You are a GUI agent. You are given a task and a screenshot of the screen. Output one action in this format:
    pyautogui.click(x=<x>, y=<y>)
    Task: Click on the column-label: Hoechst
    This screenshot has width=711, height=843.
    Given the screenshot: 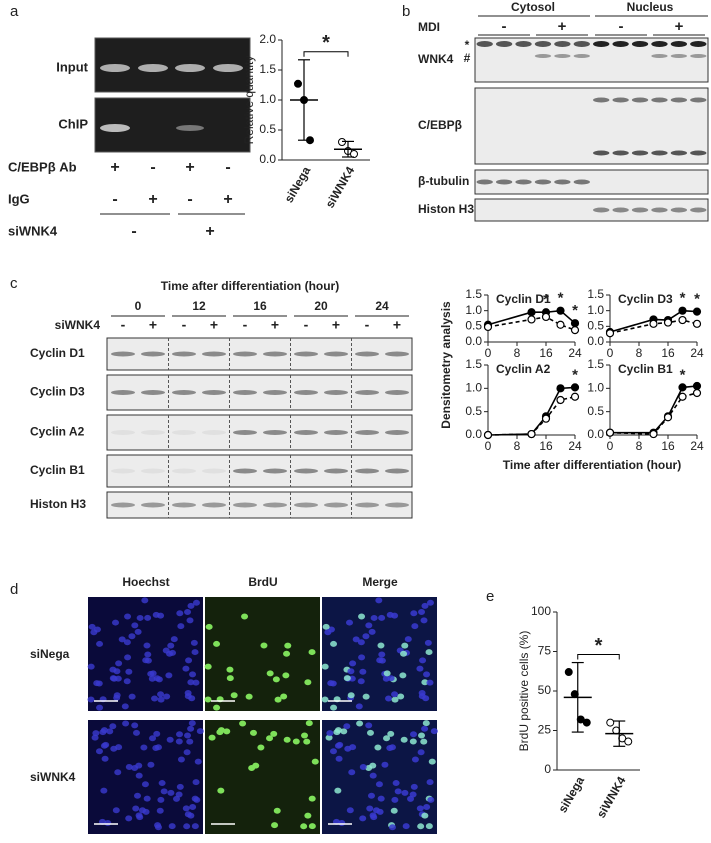 What is the action you would take?
    pyautogui.click(x=145, y=582)
    